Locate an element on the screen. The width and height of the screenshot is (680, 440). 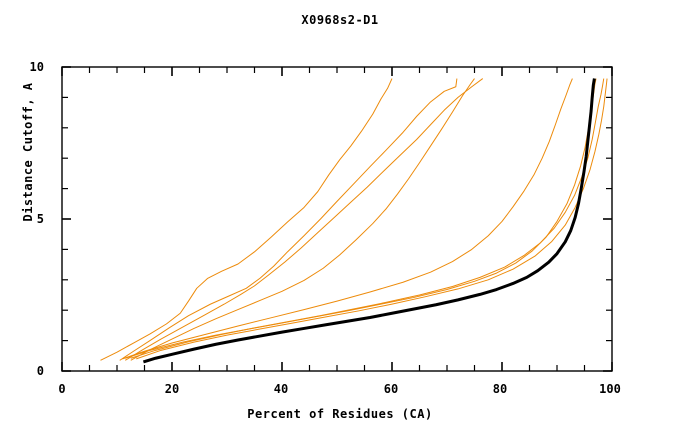
y-tick-label-10: 10 is located at coordinates (36, 67).